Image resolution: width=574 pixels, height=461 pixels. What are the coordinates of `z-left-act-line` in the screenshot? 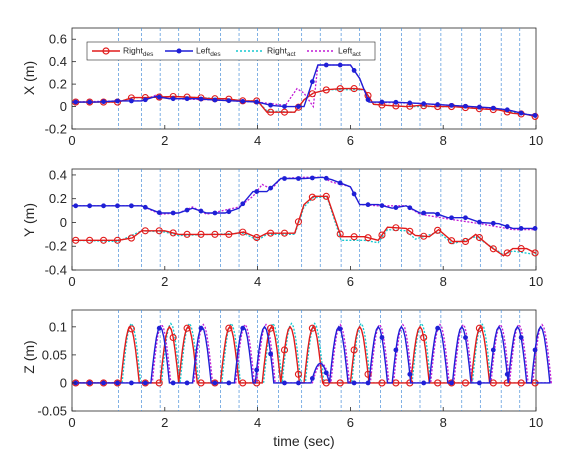 It's located at (312, 353).